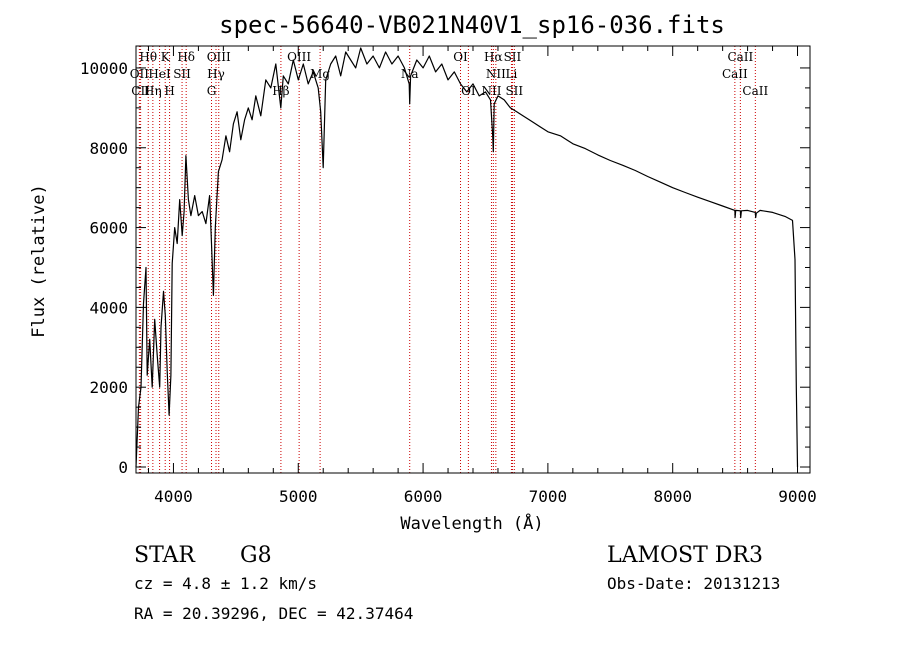 The width and height of the screenshot is (900, 649). Describe the element at coordinates (298, 496) in the screenshot. I see `x-tick-label: 5000` at that location.